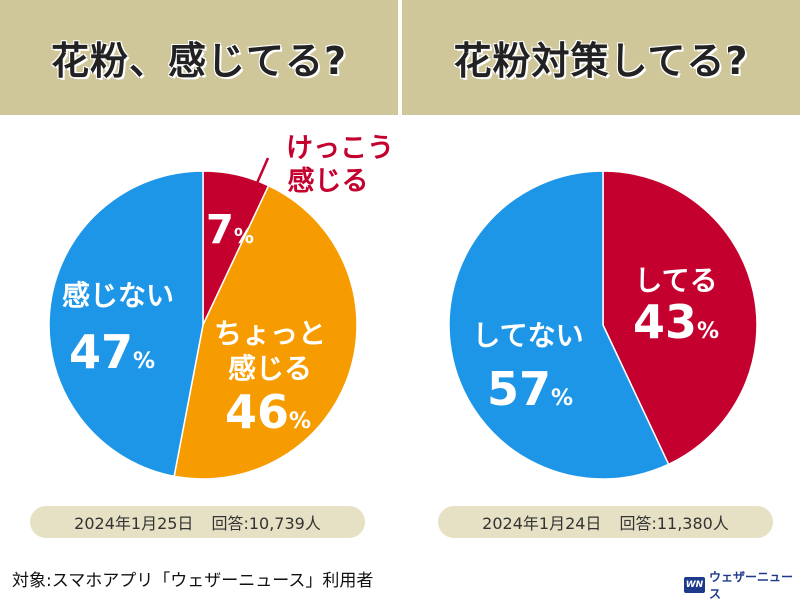 The height and width of the screenshot is (602, 800). Describe the element at coordinates (270, 333) in the screenshot. I see `label-chotto-line1: ちょっと` at that location.